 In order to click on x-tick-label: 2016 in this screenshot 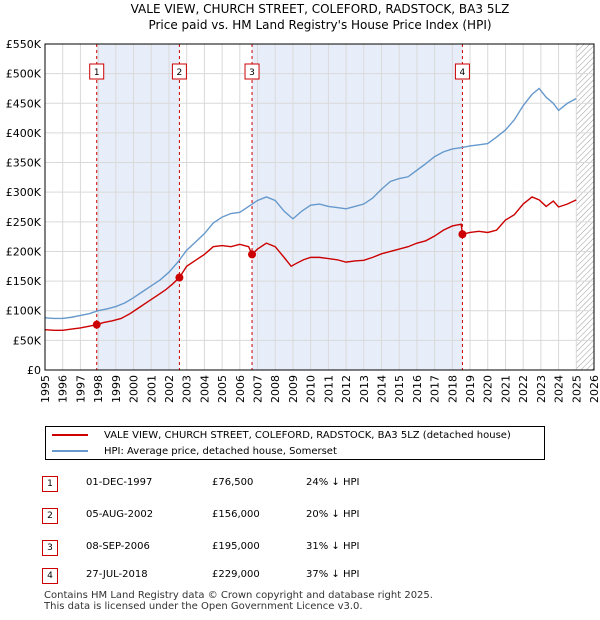, I will do `click(417, 389)`.